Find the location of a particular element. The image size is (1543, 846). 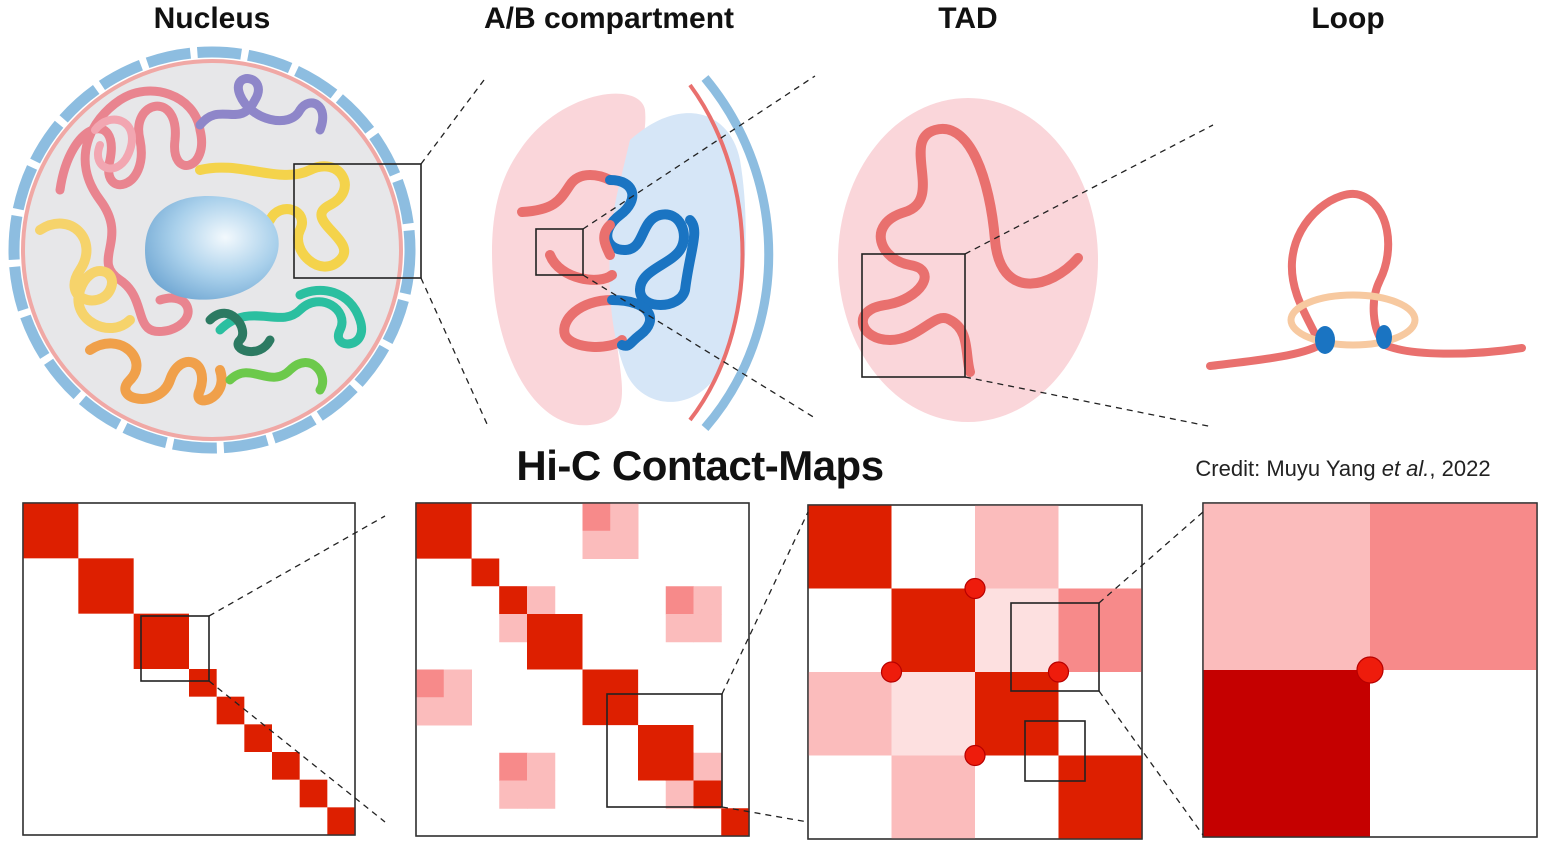

contact-map-tad is located at coordinates (975, 672).